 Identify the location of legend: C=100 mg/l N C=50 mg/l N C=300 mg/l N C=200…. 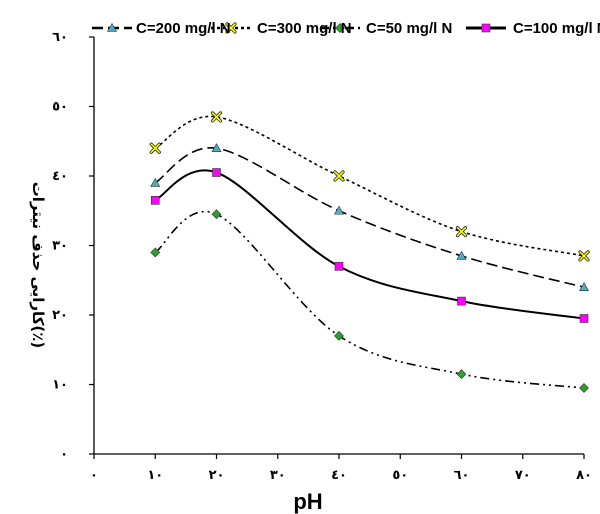
(346, 28).